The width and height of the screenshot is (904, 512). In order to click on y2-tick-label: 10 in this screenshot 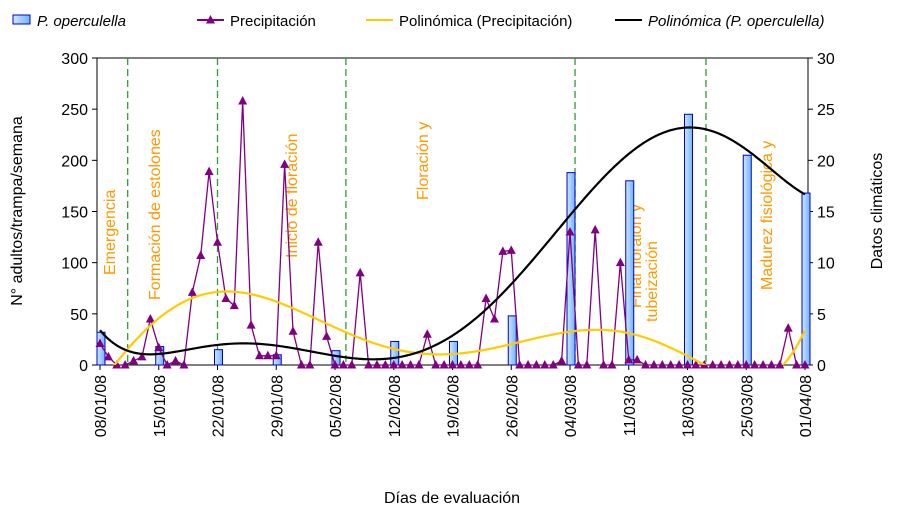, I will do `click(826, 264)`.